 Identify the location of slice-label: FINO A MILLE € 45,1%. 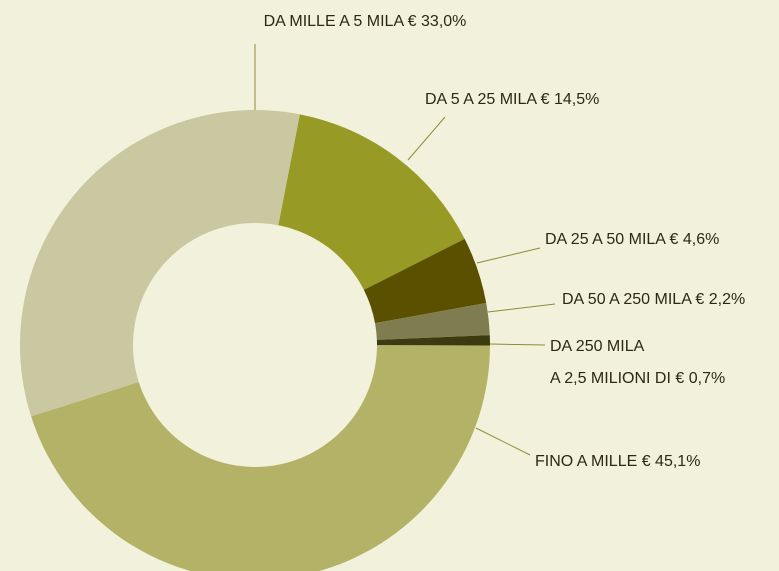
(617, 461).